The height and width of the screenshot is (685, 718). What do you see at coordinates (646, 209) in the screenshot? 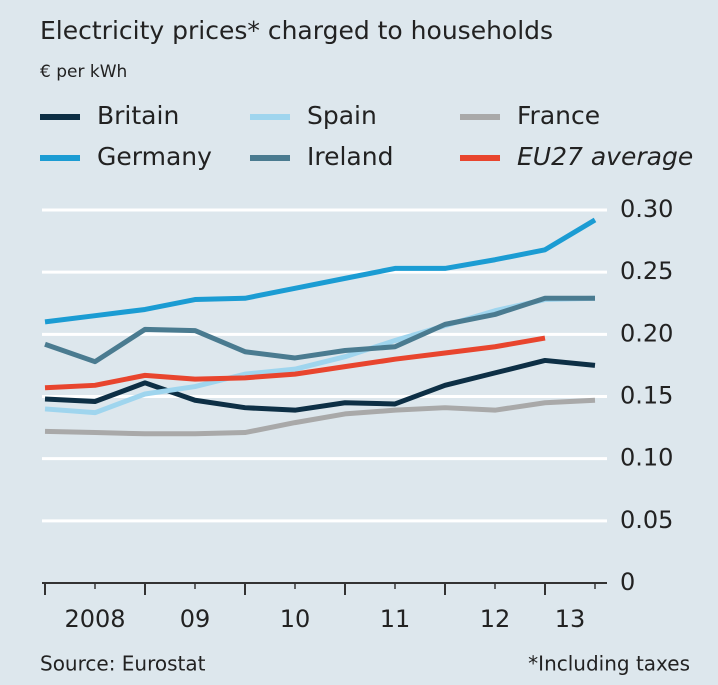
I see `y-tick-label: 0.30` at bounding box center [646, 209].